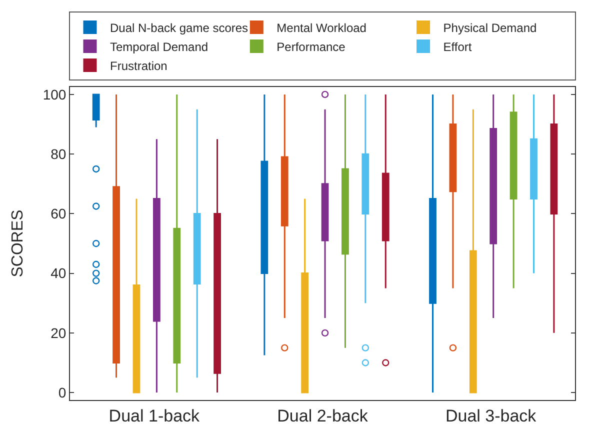 The image size is (590, 440). What do you see at coordinates (491, 416) in the screenshot?
I see `x-tick-label: Dual 3-back` at bounding box center [491, 416].